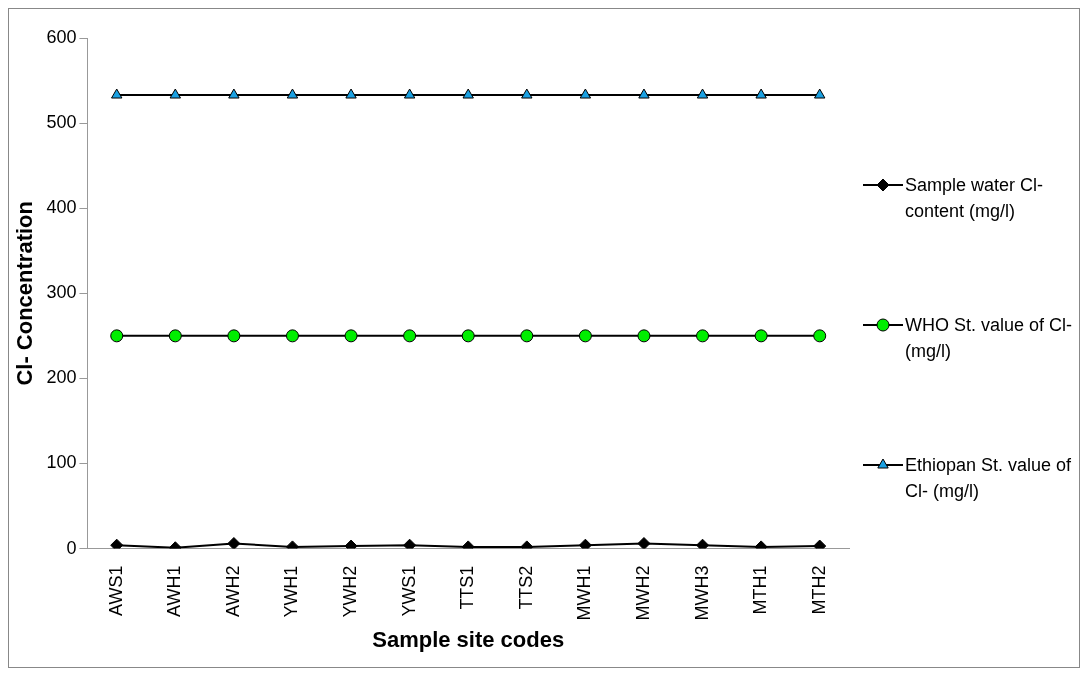 This screenshot has height=681, width=1092. What do you see at coordinates (584, 593) in the screenshot?
I see `x-tick-label: MWH1` at bounding box center [584, 593].